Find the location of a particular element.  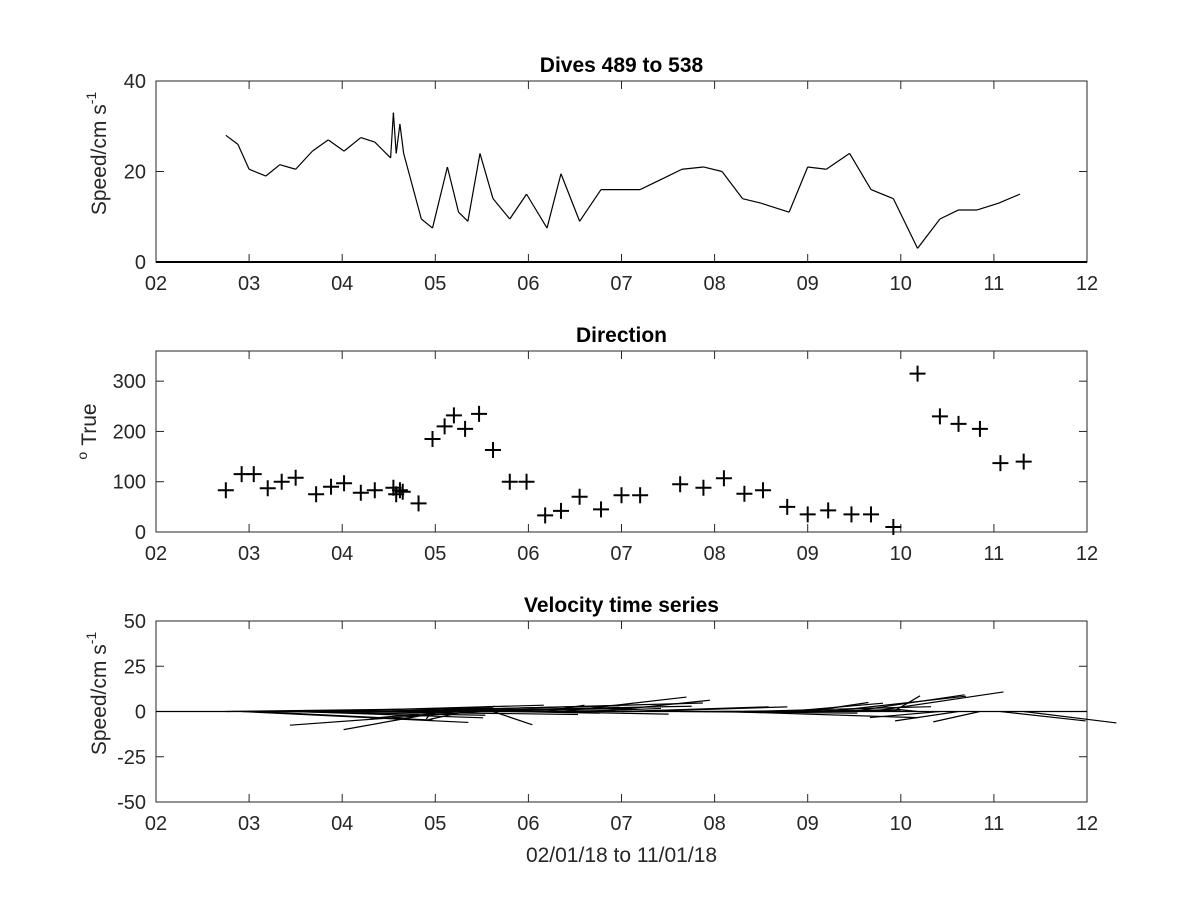

x-tick-label: 07 is located at coordinates (621, 824).